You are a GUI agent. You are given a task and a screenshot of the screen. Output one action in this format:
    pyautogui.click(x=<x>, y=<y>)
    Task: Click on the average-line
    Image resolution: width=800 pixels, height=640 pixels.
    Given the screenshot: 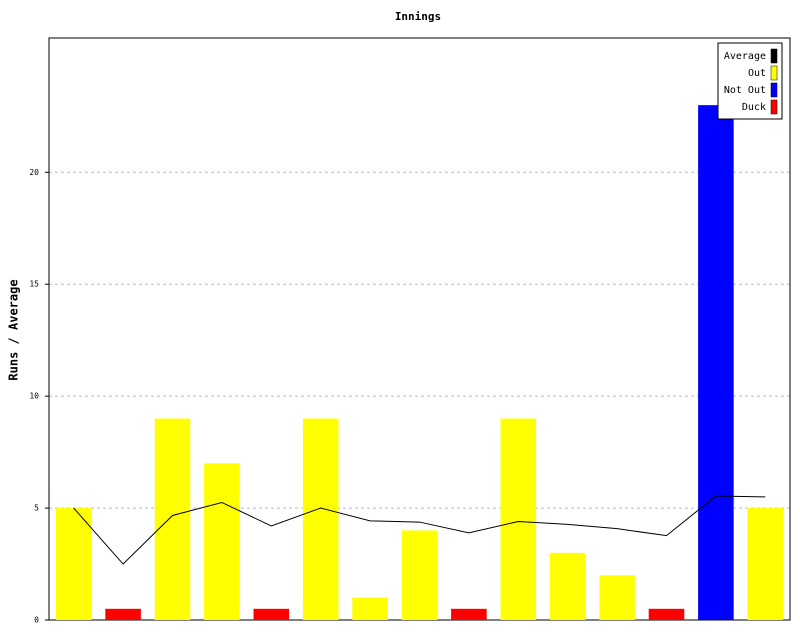 What is the action you would take?
    pyautogui.click(x=419, y=530)
    